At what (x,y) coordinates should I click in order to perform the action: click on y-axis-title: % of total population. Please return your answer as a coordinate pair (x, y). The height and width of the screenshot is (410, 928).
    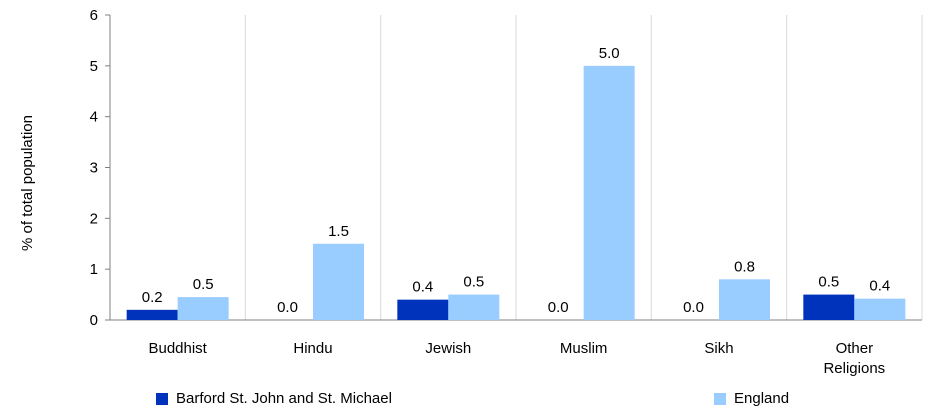
    Looking at the image, I should click on (27, 183).